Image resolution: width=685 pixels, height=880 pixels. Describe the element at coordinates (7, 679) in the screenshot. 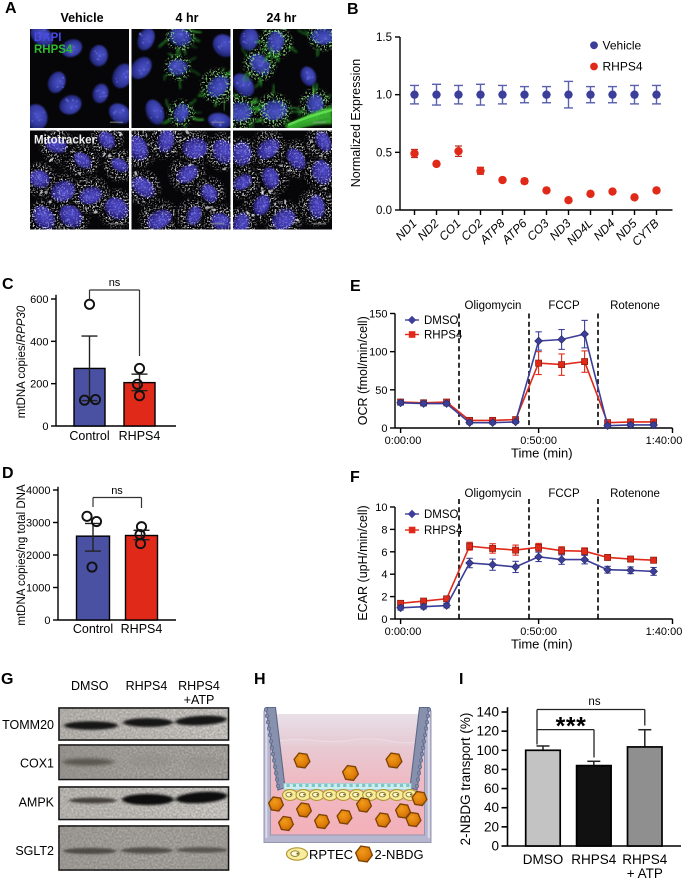

I see `svg-text: G` at that location.